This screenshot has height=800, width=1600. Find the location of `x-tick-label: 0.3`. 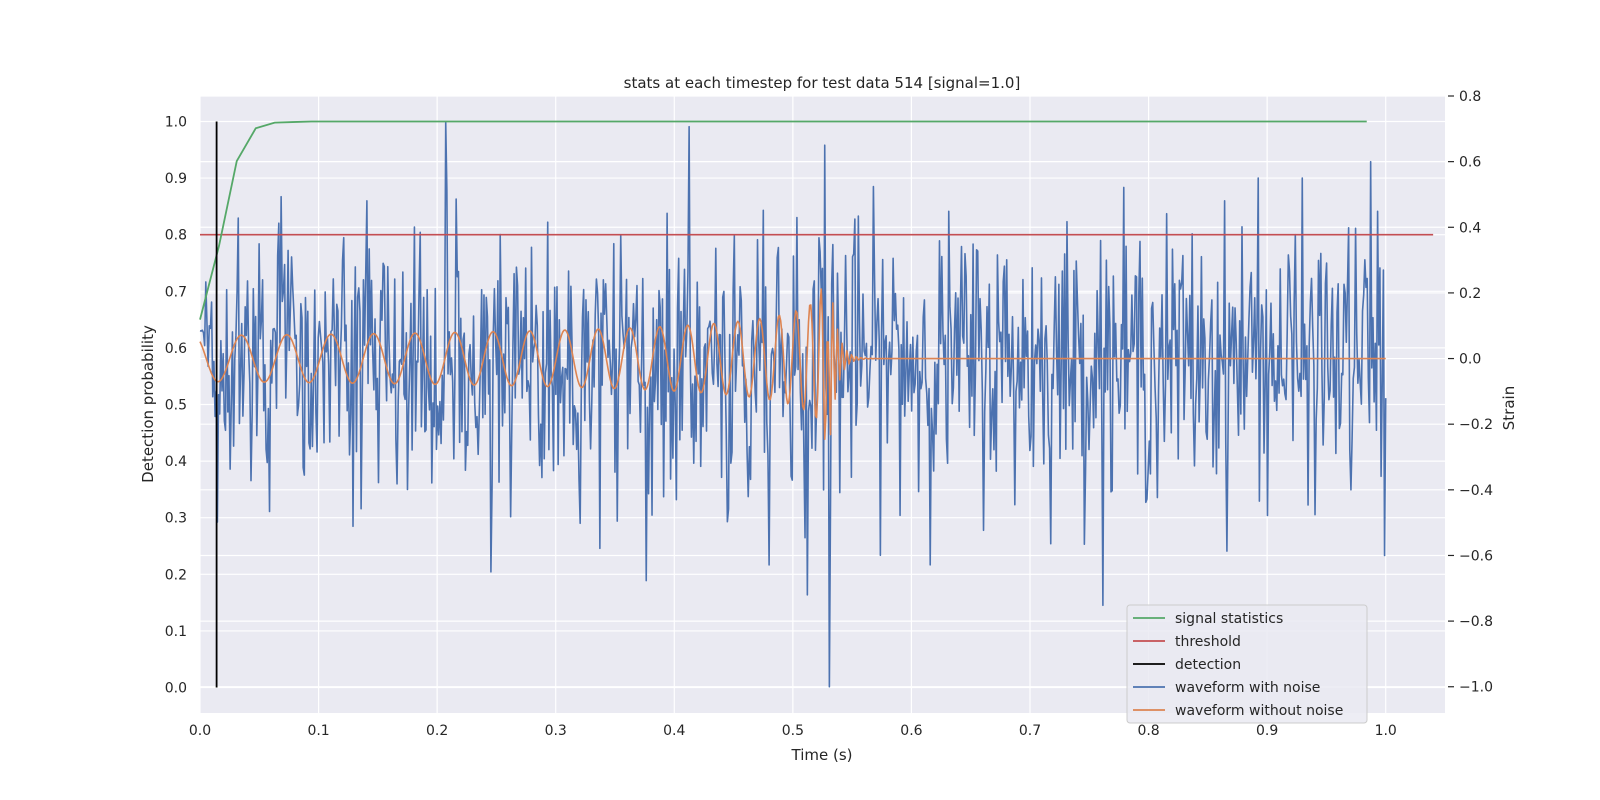

x-tick-label: 0.3 is located at coordinates (556, 731).